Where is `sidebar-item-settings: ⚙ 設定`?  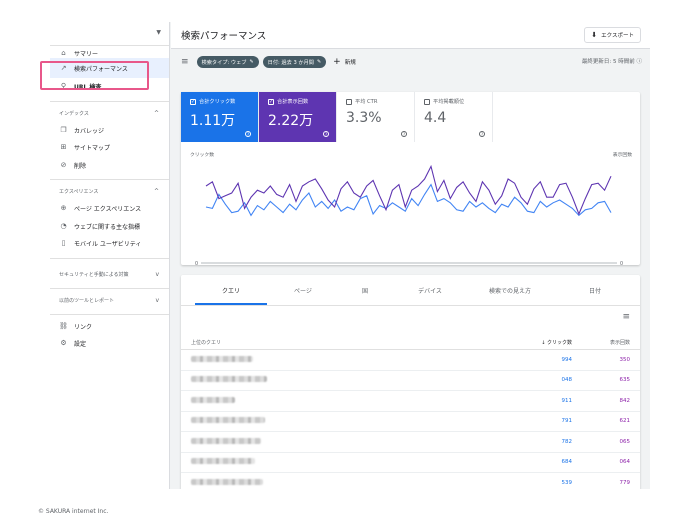
sidebar-item-settings: ⚙ 設定 is located at coordinates (109, 344).